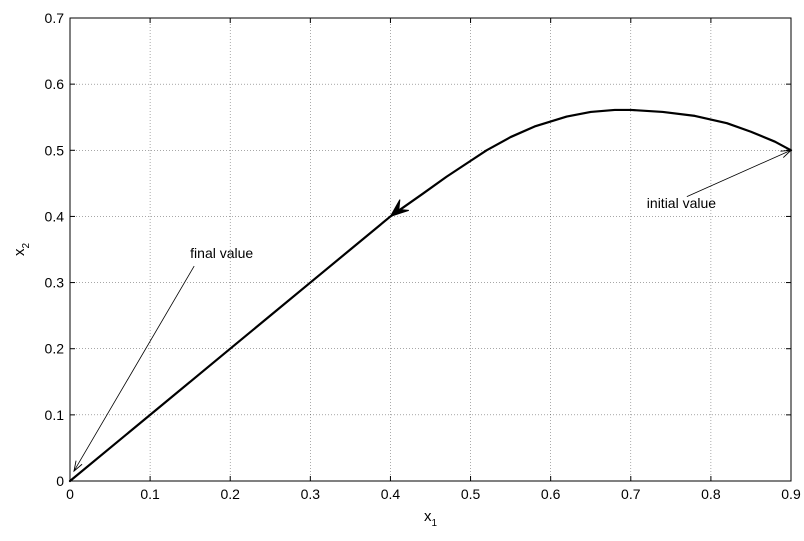  Describe the element at coordinates (70, 494) in the screenshot. I see `x-tick-label: 0` at that location.